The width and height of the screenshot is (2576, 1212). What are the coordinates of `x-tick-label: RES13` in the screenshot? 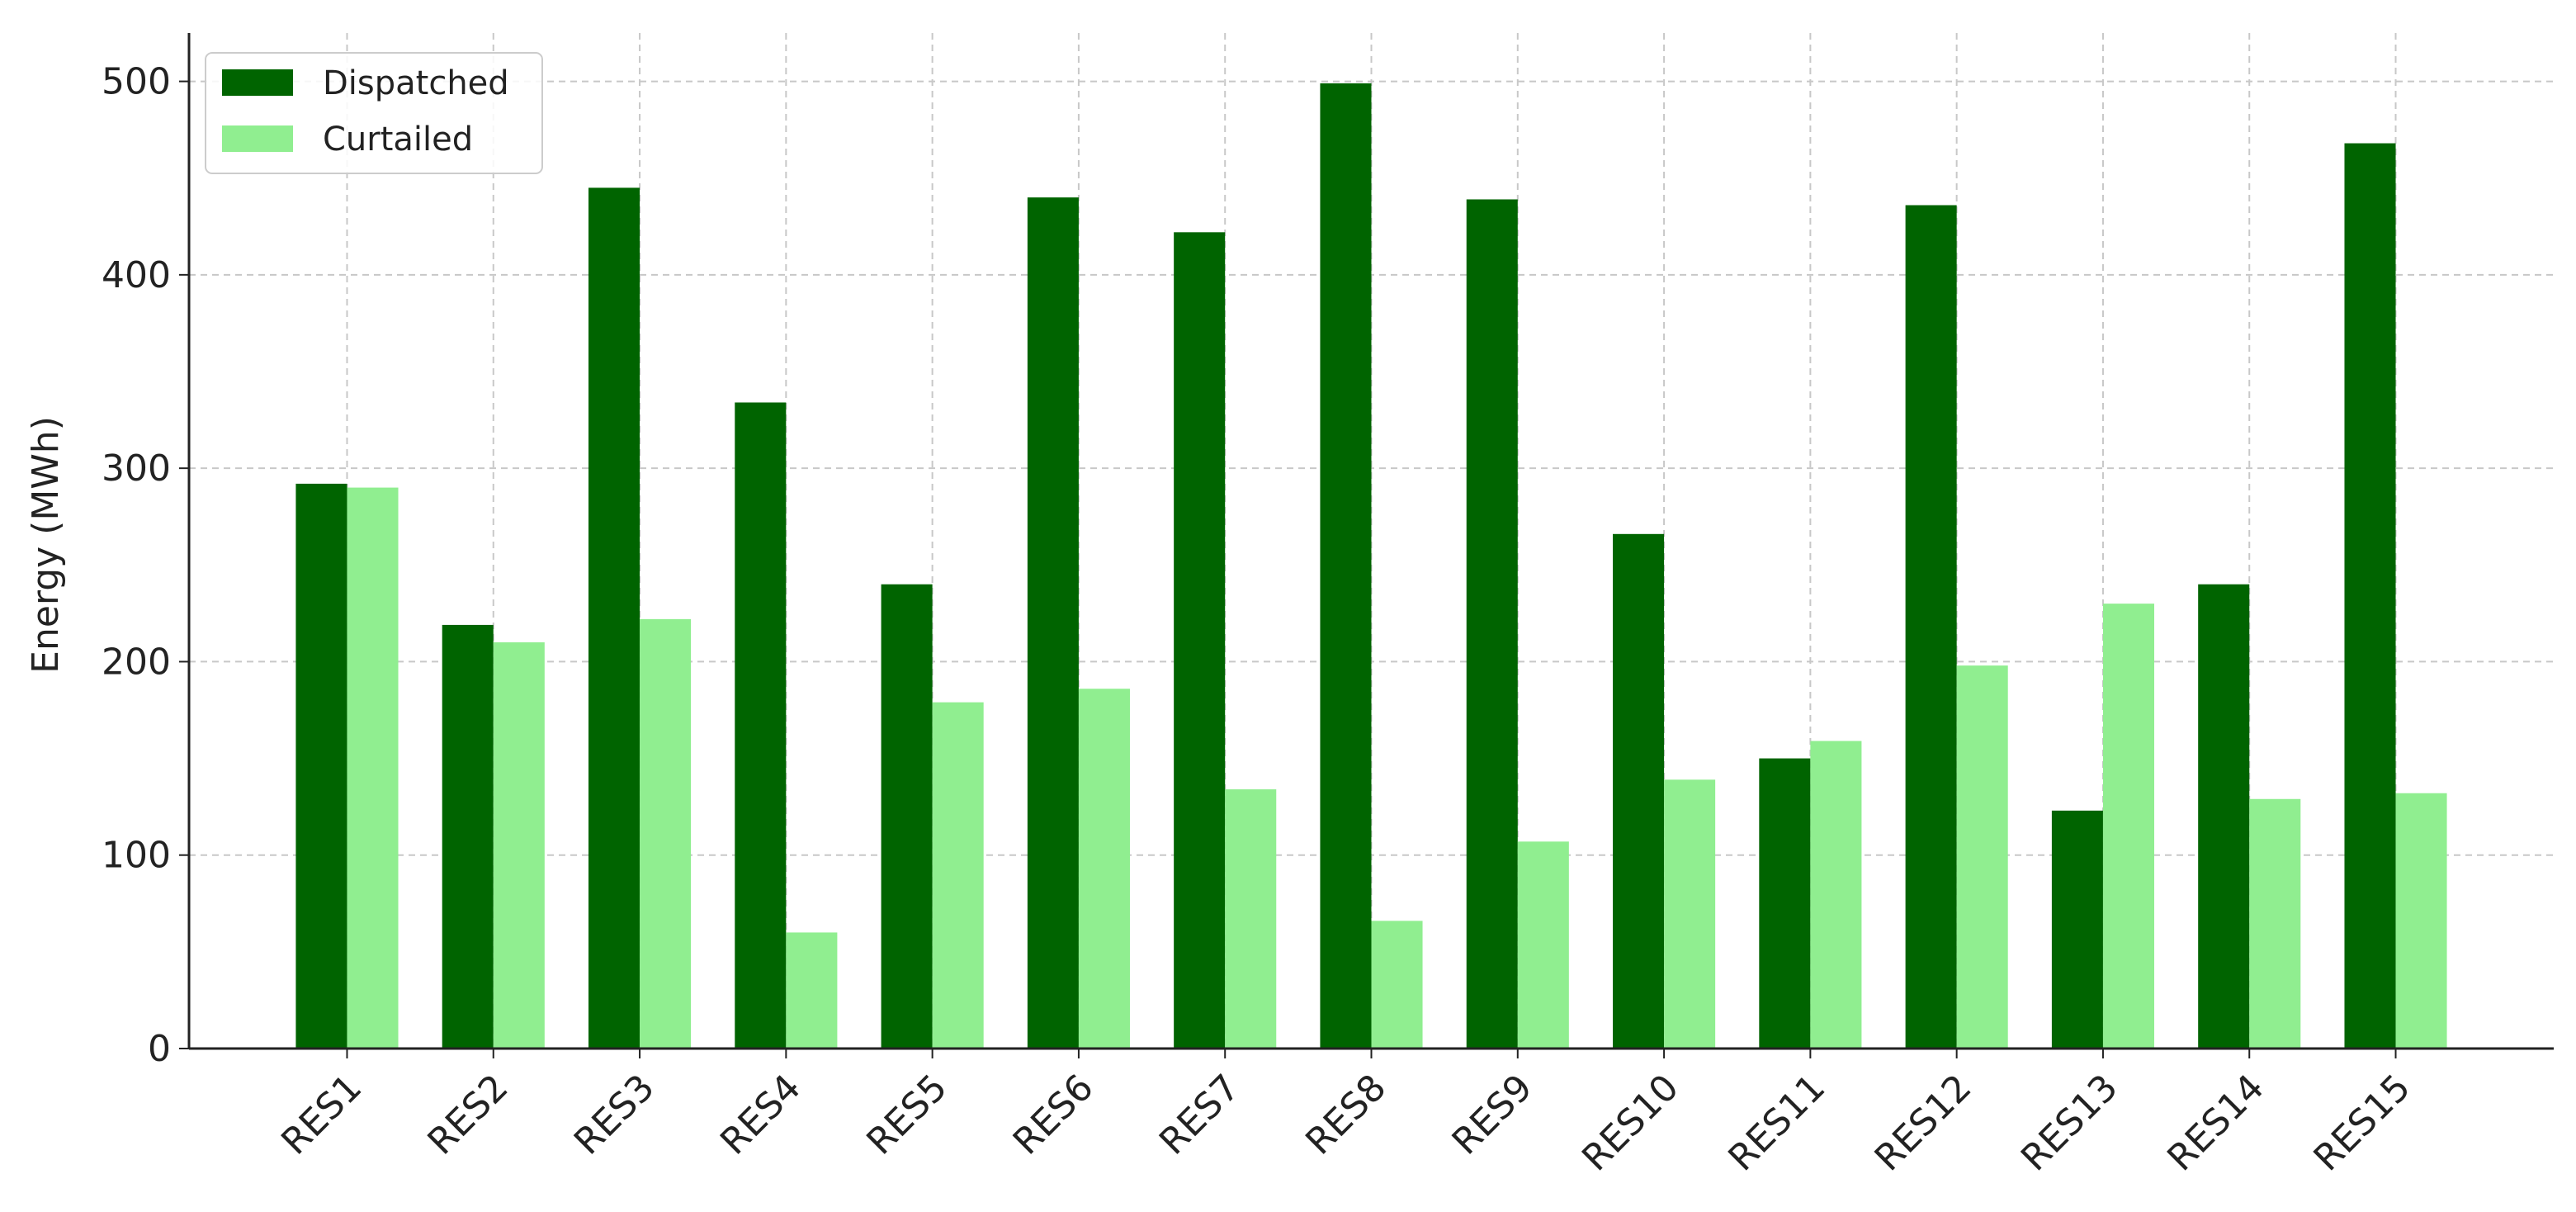 It's located at (2069, 1123).